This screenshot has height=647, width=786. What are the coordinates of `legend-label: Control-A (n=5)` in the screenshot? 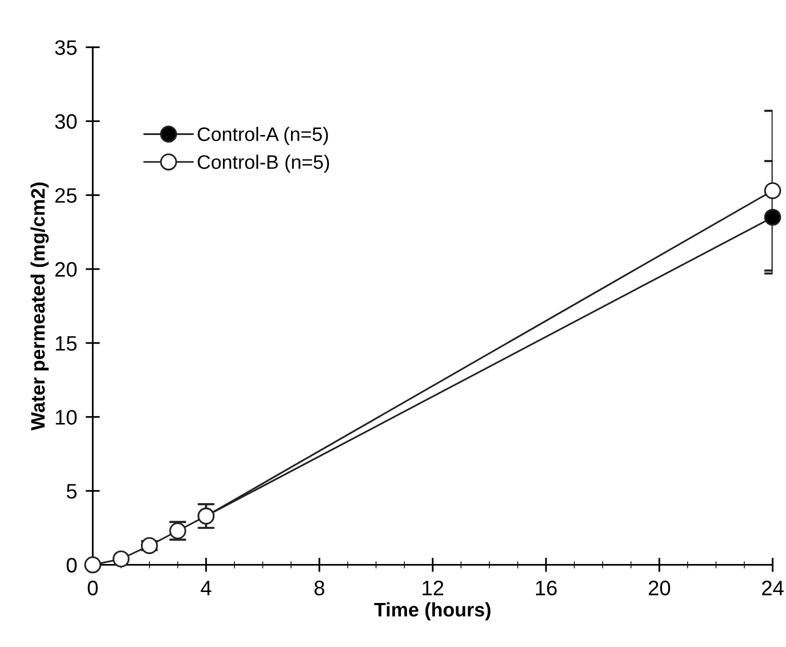 It's located at (263, 135).